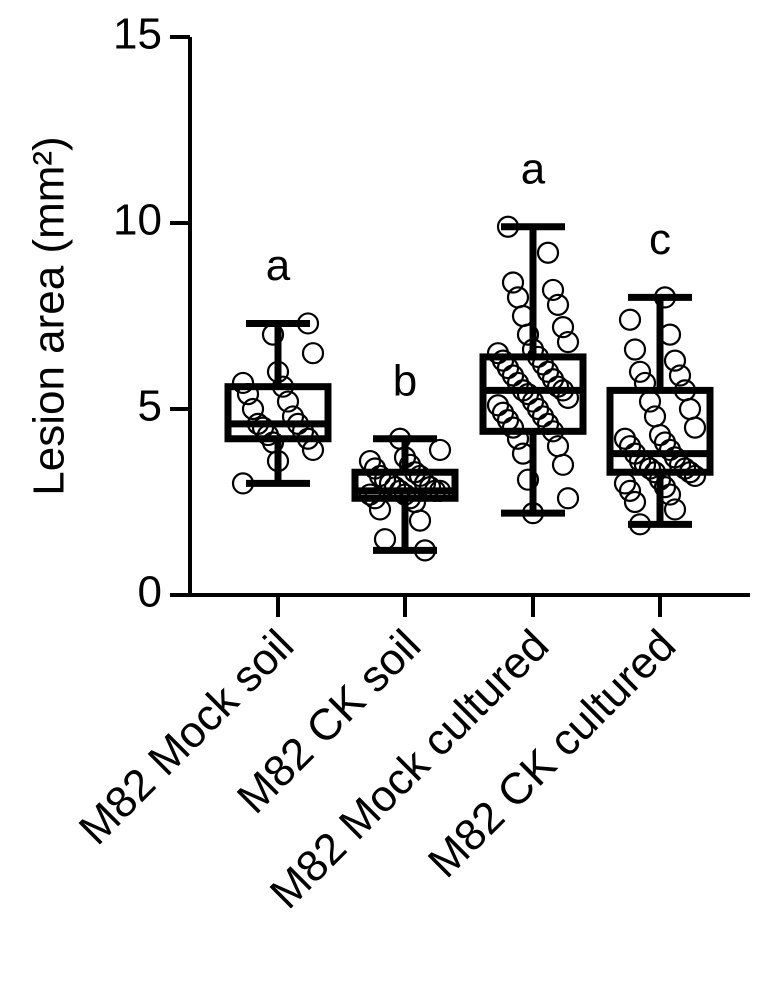  Describe the element at coordinates (186, 737) in the screenshot. I see `x-tick-label: M82 Mock soil` at that location.